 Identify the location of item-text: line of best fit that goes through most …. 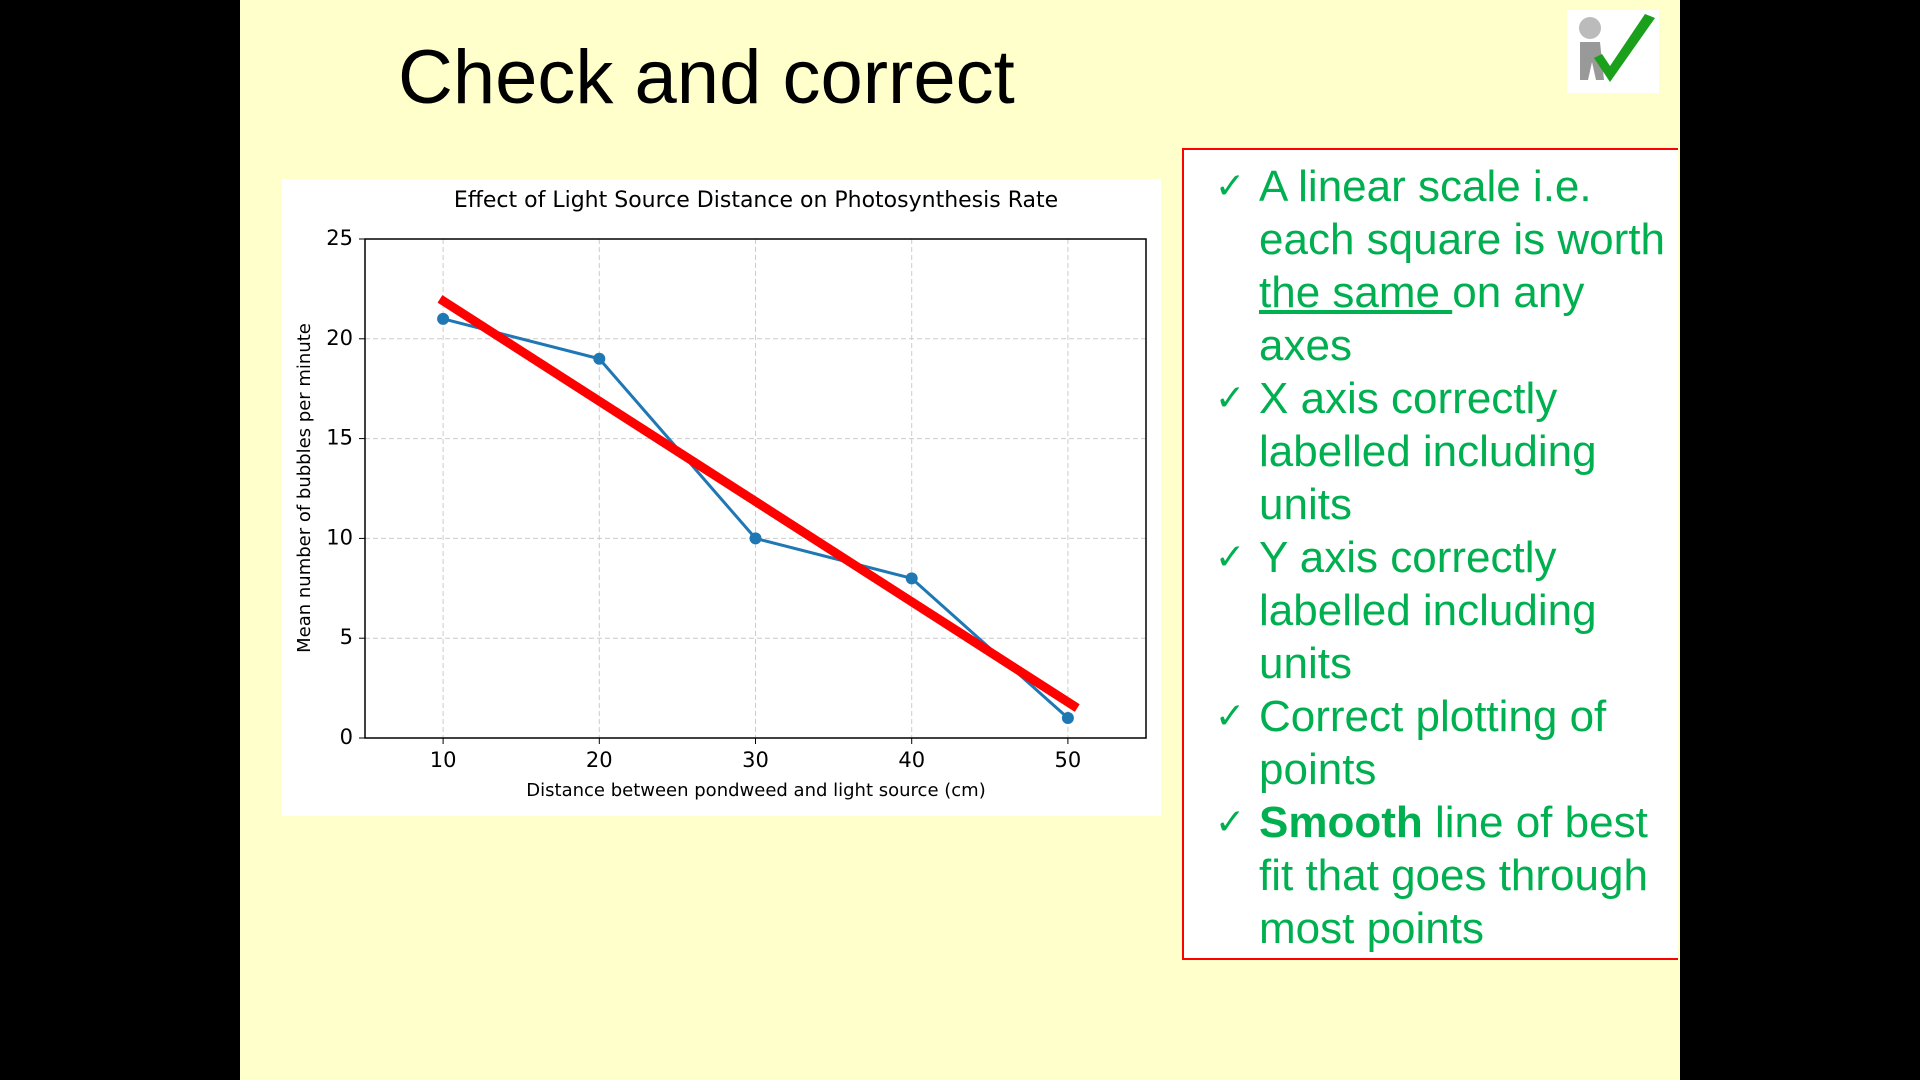
(1453, 875).